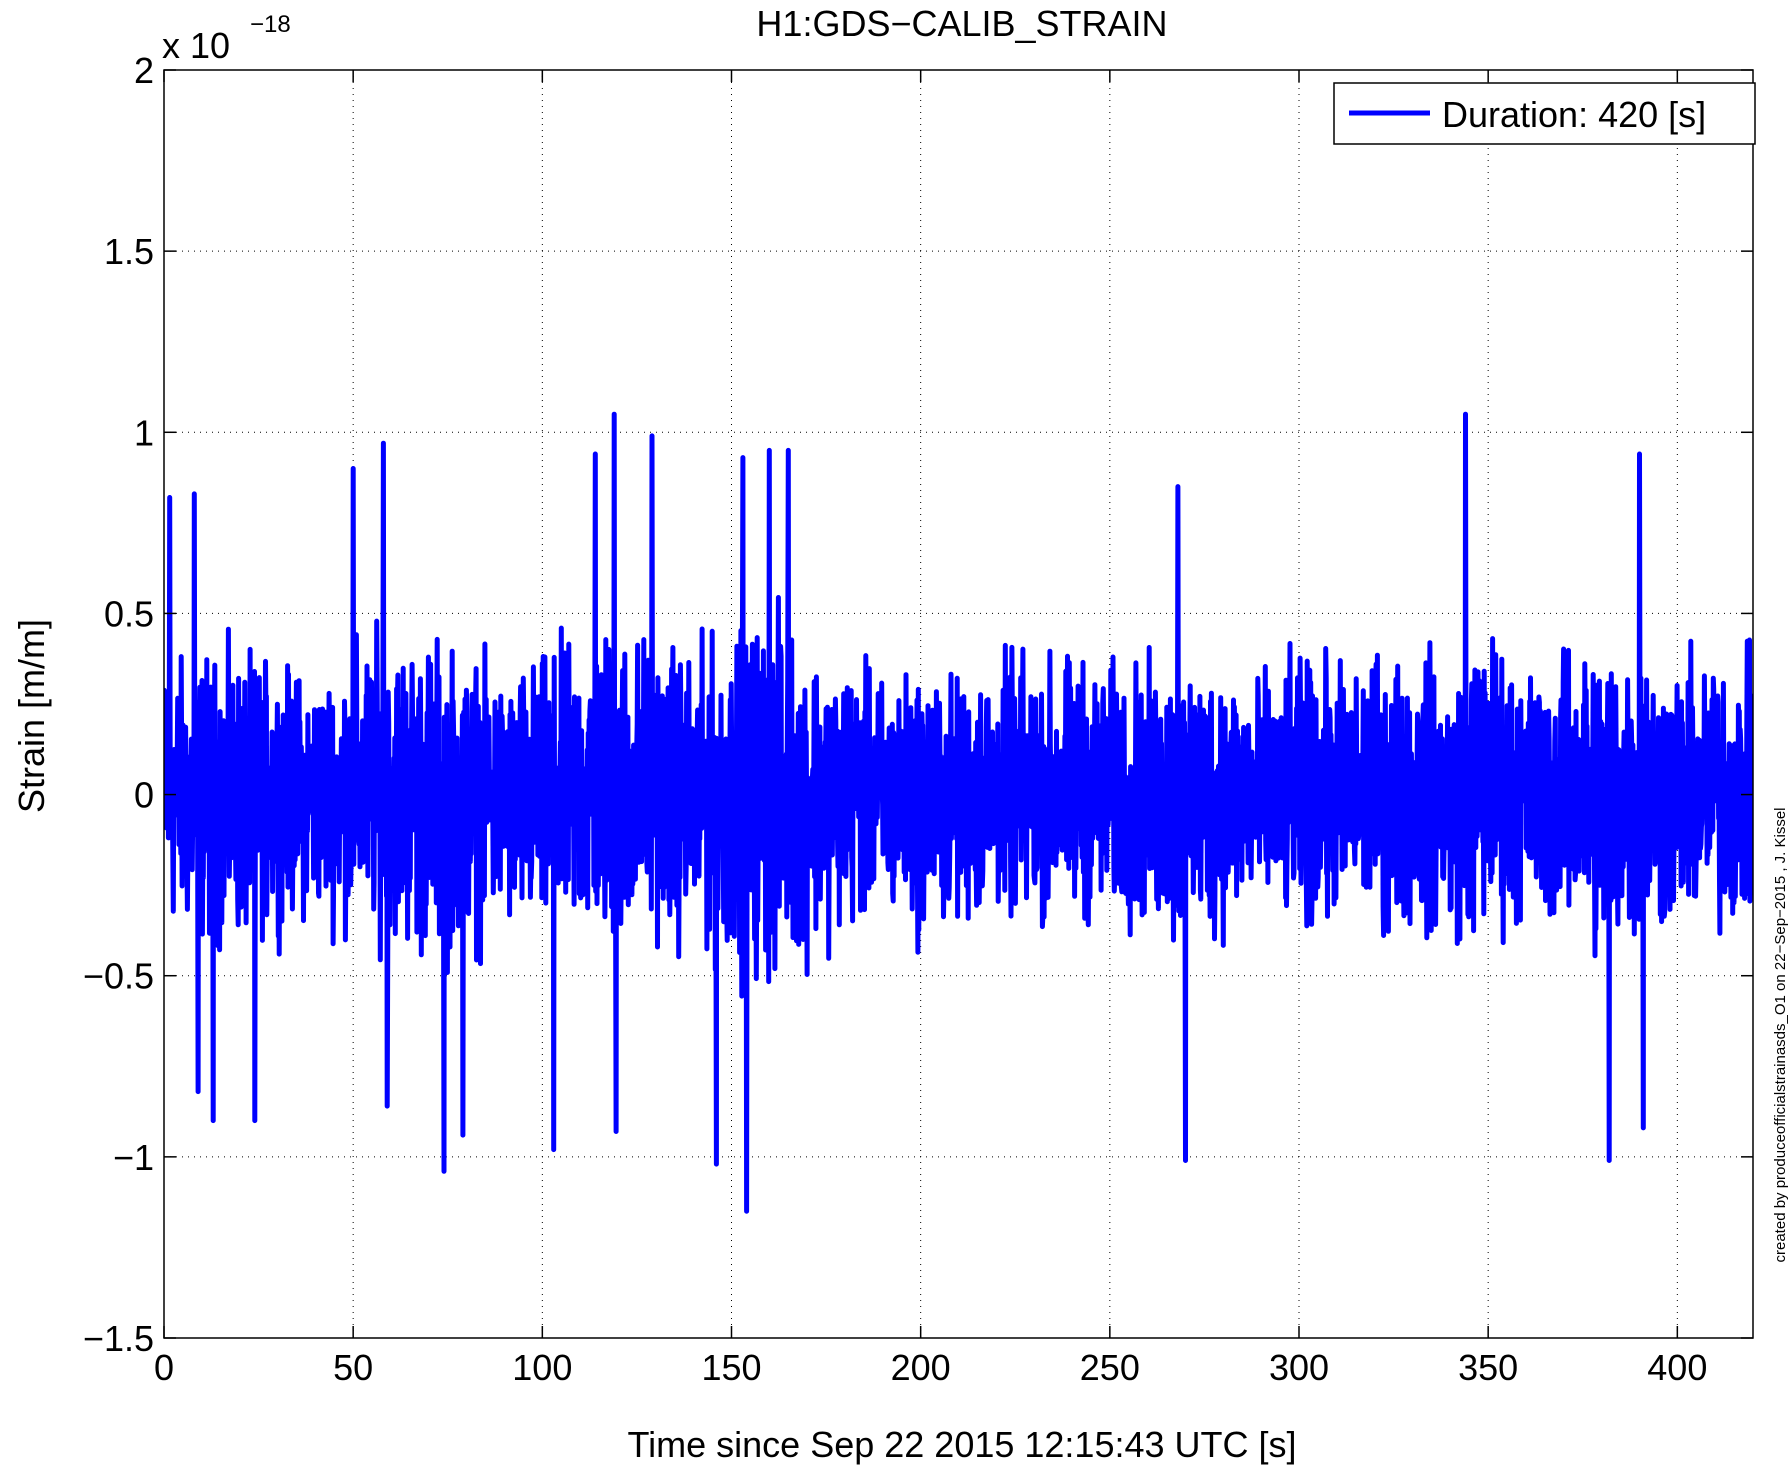 This screenshot has height=1469, width=1791. What do you see at coordinates (1677, 1367) in the screenshot?
I see `x-tick-label: 400` at bounding box center [1677, 1367].